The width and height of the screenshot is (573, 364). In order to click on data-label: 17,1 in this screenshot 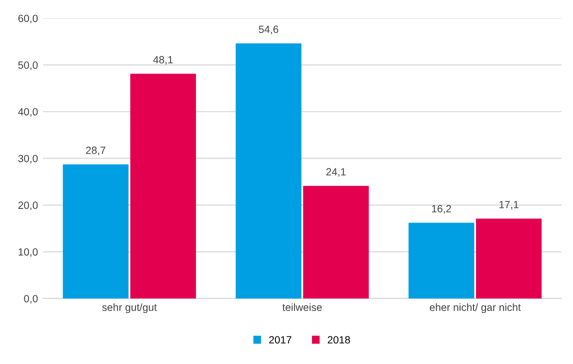, I will do `click(508, 205)`.